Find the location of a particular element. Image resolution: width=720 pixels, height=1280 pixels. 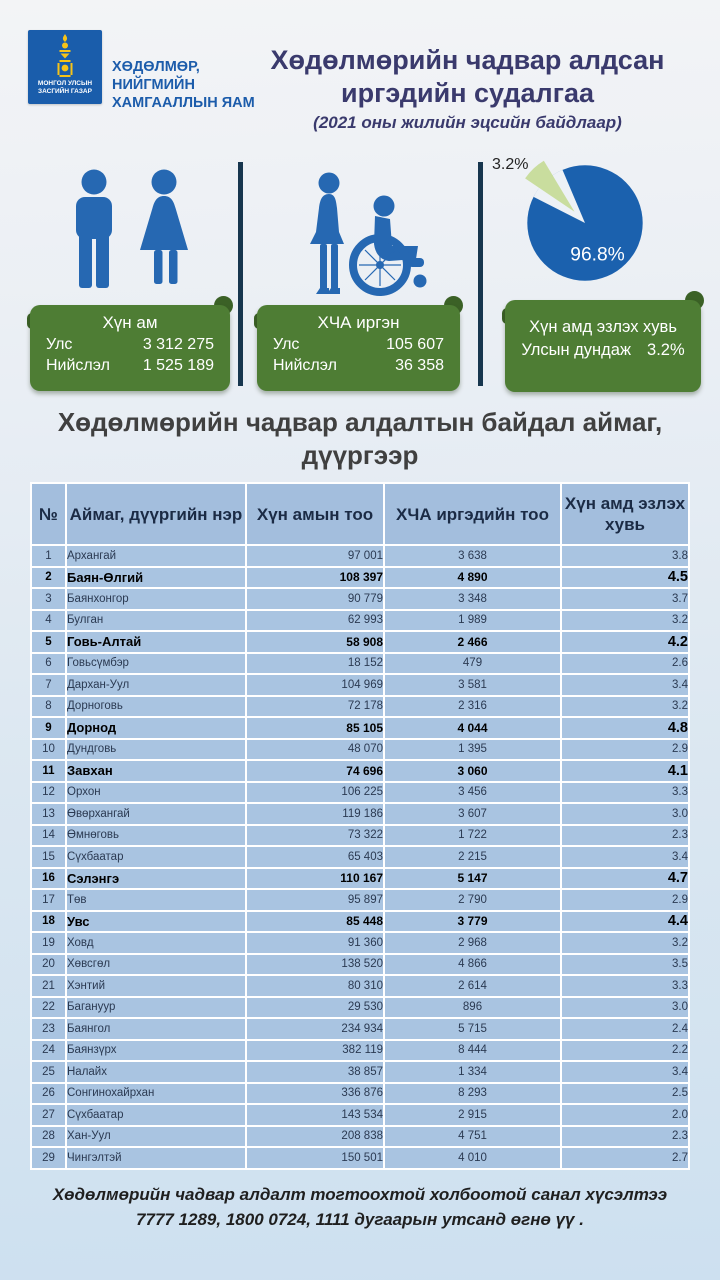

share-value: 4.5 is located at coordinates (625, 577).